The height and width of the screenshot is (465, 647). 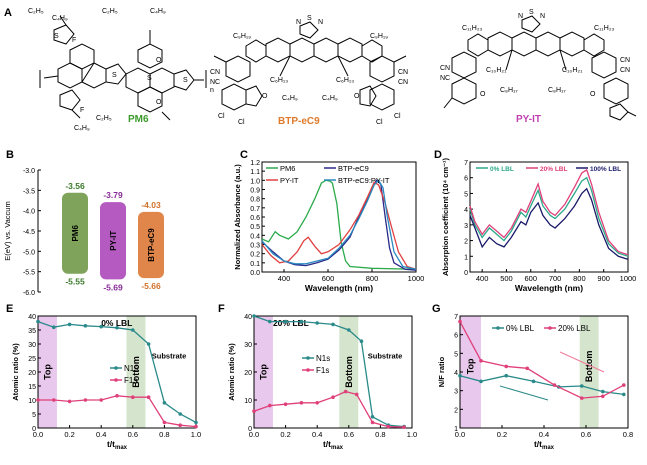 What do you see at coordinates (548, 448) in the screenshot?
I see `x-axis-label-sub: max` at bounding box center [548, 448].